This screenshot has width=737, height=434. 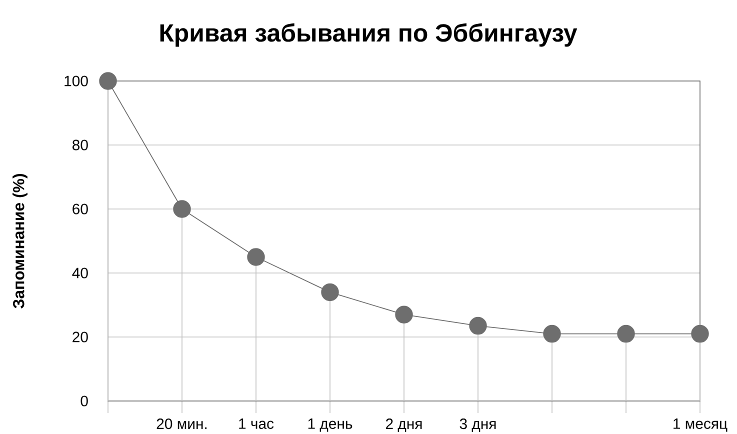 What do you see at coordinates (478, 425) in the screenshot?
I see `x-tick-label: 3 дня` at bounding box center [478, 425].